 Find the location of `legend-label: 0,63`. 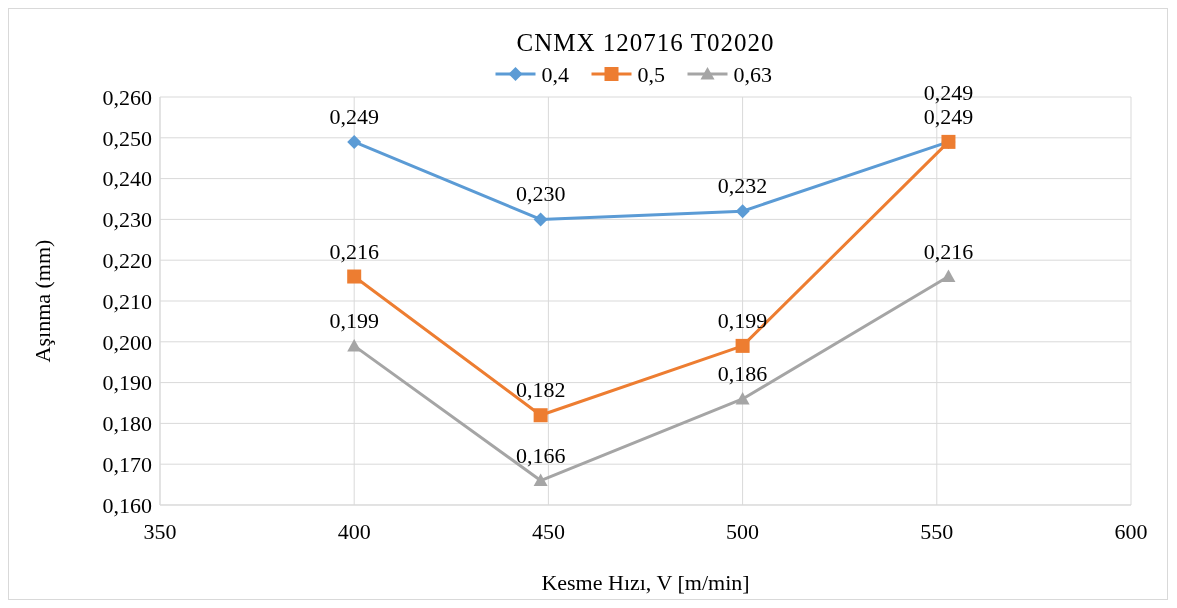

legend-label: 0,63 is located at coordinates (752, 74).